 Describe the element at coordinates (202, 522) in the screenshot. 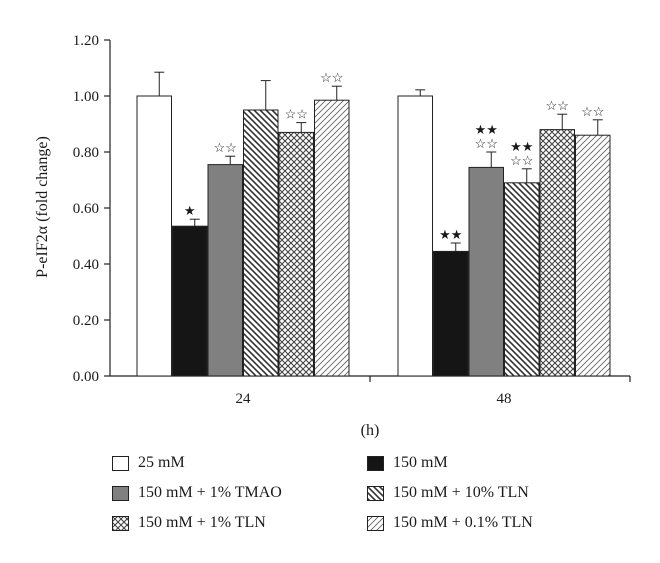

I see `legend-label: 150 mM + 1% TLN` at that location.